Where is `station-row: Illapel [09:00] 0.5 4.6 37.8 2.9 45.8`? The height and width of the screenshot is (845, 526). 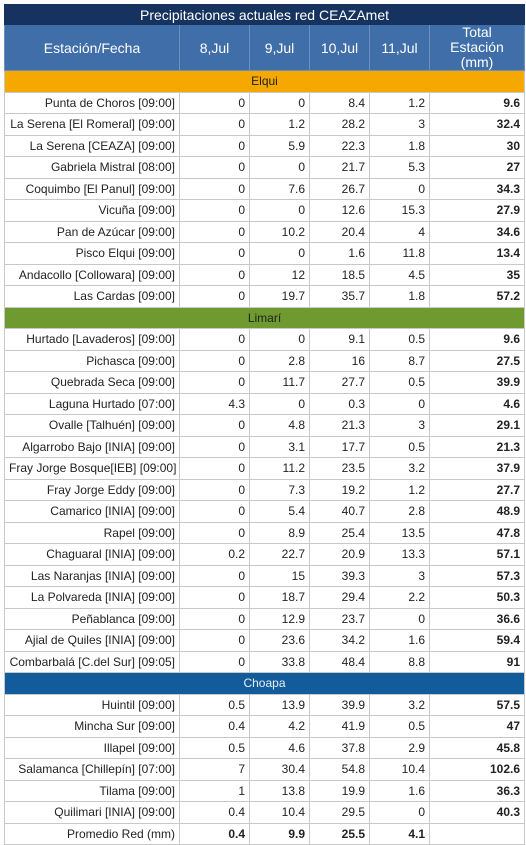 station-row: Illapel [09:00] 0.5 4.6 37.8 2.9 45.8 is located at coordinates (264, 747).